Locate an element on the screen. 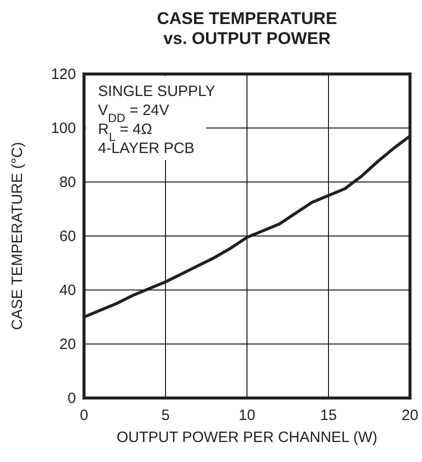  y-axis-title: CASE TEMPERATURE (°C) is located at coordinates (17, 236).